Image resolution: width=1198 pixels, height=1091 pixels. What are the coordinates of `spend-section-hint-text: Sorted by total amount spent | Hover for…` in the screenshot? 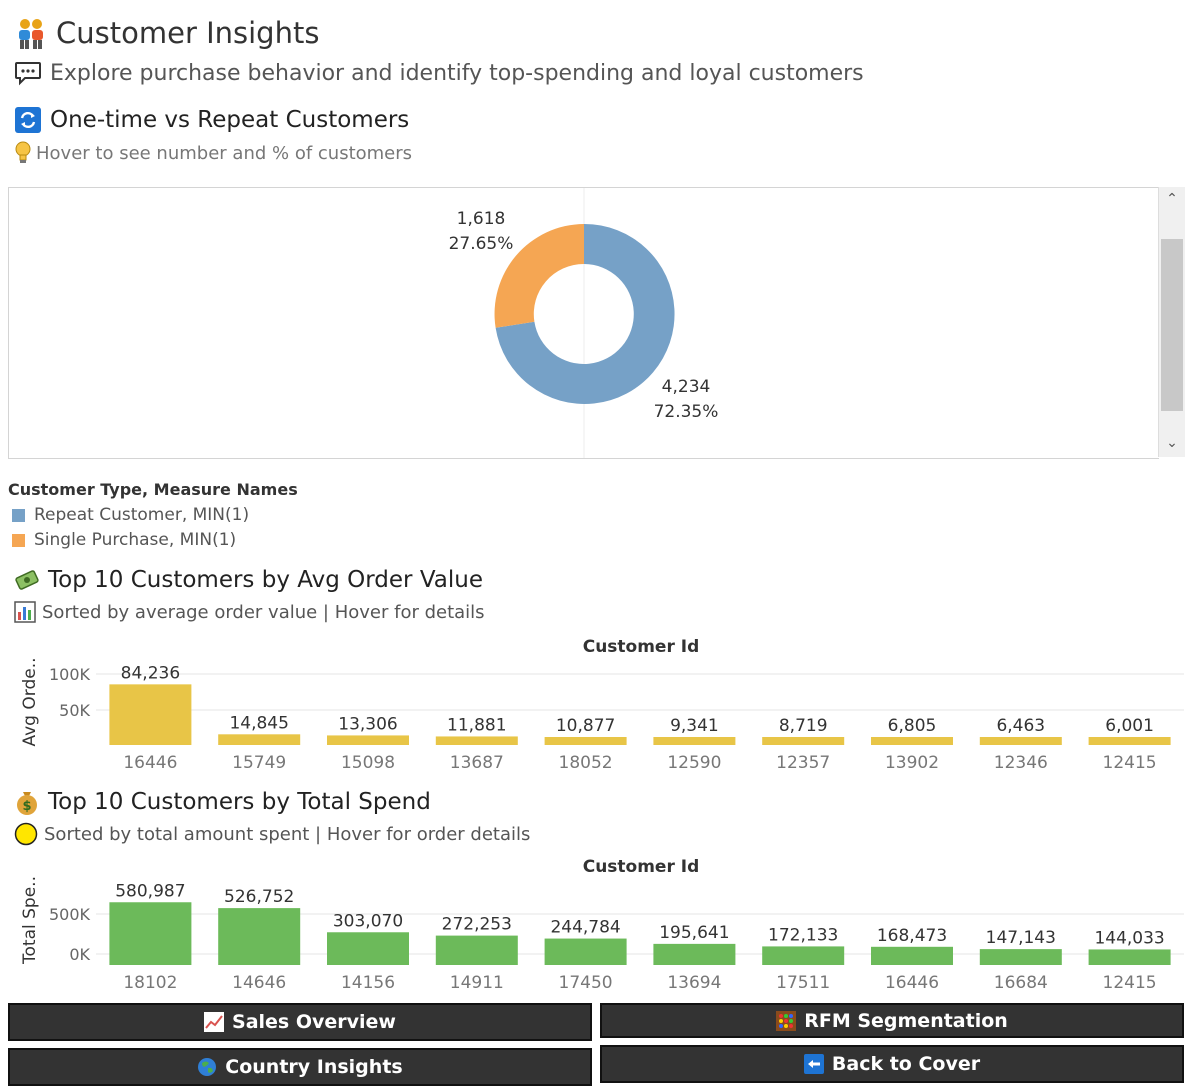 It's located at (287, 834).